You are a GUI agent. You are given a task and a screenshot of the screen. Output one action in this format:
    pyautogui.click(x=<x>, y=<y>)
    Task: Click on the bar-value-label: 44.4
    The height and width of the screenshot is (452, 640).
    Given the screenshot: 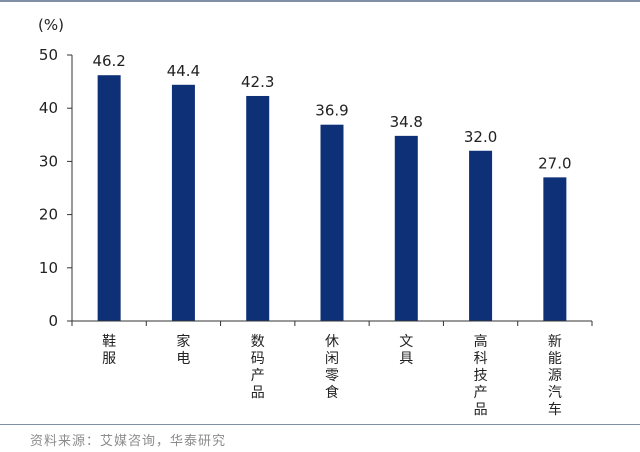 What is the action you would take?
    pyautogui.click(x=183, y=71)
    